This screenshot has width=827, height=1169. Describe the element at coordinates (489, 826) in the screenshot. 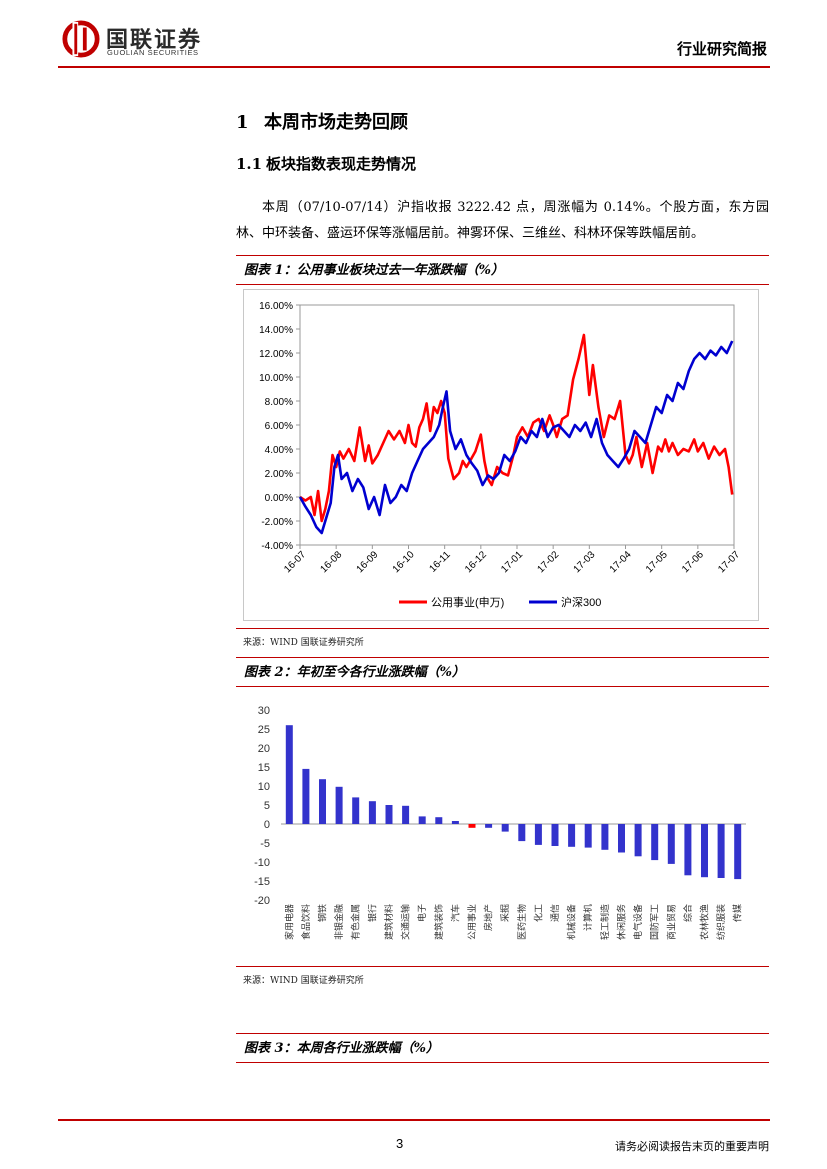

I see `bar-房地产` at that location.